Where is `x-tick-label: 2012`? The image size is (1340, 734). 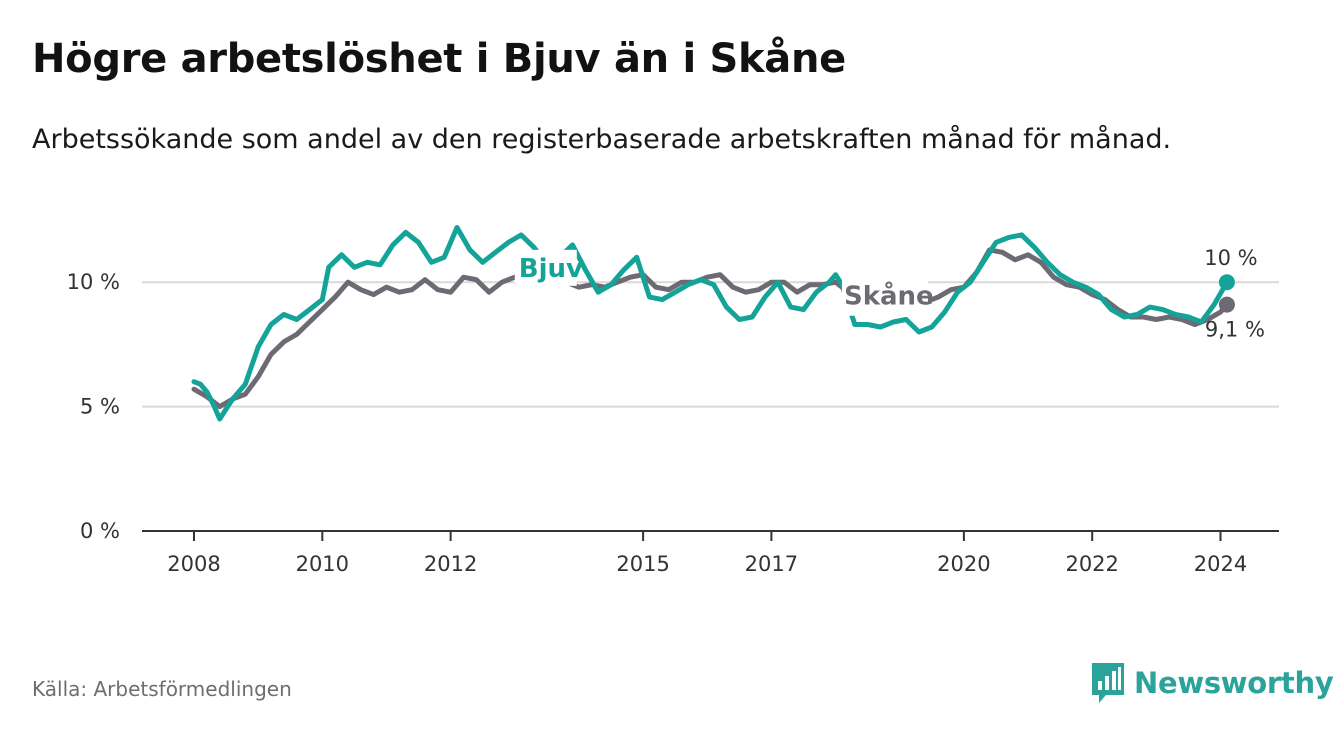 x-tick-label: 2012 is located at coordinates (450, 564).